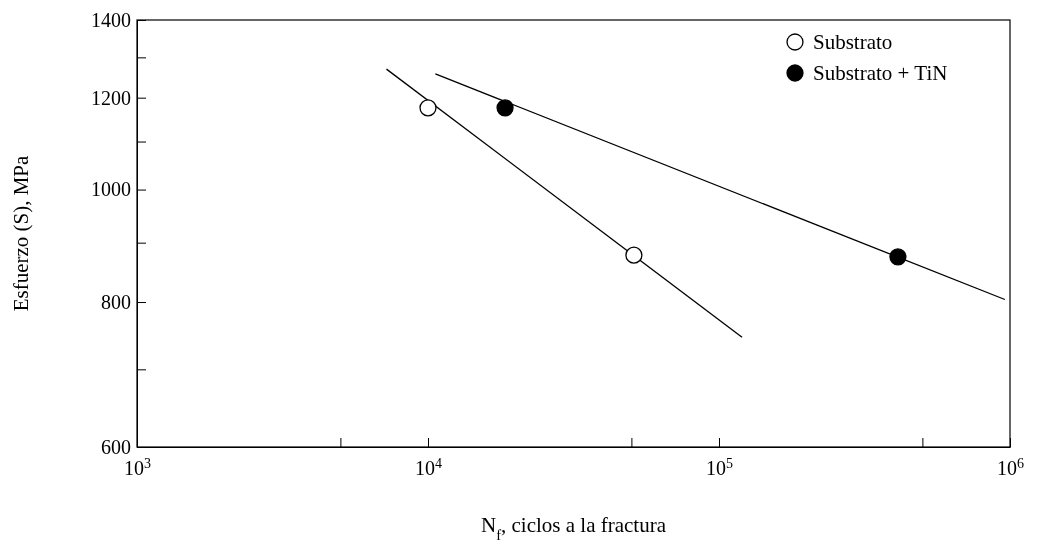 The image size is (1053, 544). I want to click on x-tick-label: 10$^{4}$, so click(428, 467).